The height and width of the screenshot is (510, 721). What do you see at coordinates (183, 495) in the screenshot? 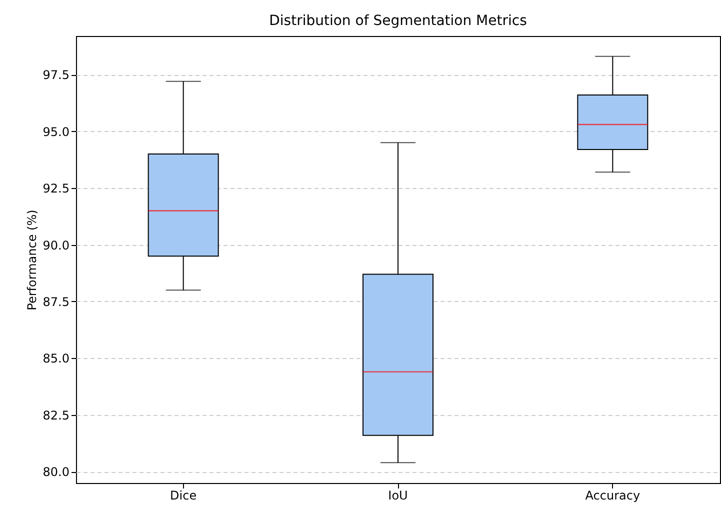
I see `x-tick-label: Dice` at bounding box center [183, 495].